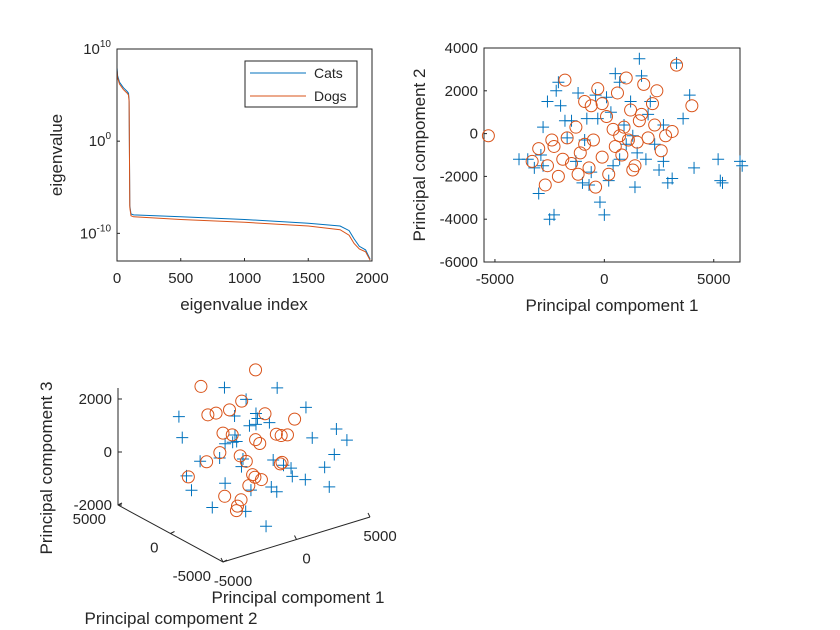 This screenshot has height=630, width=840. What do you see at coordinates (117, 278) in the screenshot?
I see `x-tick-label: 0` at bounding box center [117, 278].